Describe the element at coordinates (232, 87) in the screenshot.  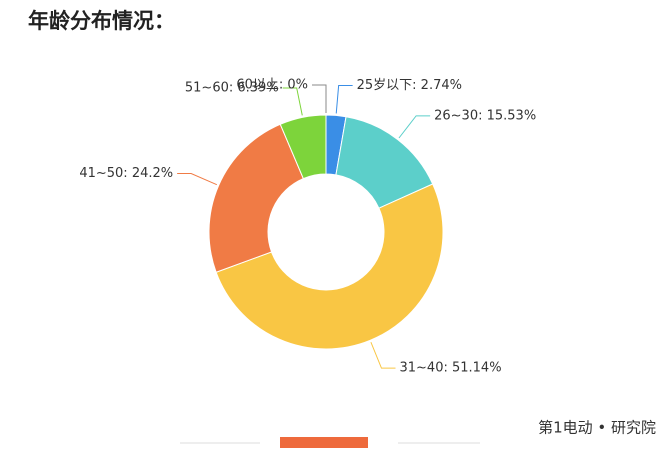
I see `slice-label: 51~60: 6.39%` at that location.